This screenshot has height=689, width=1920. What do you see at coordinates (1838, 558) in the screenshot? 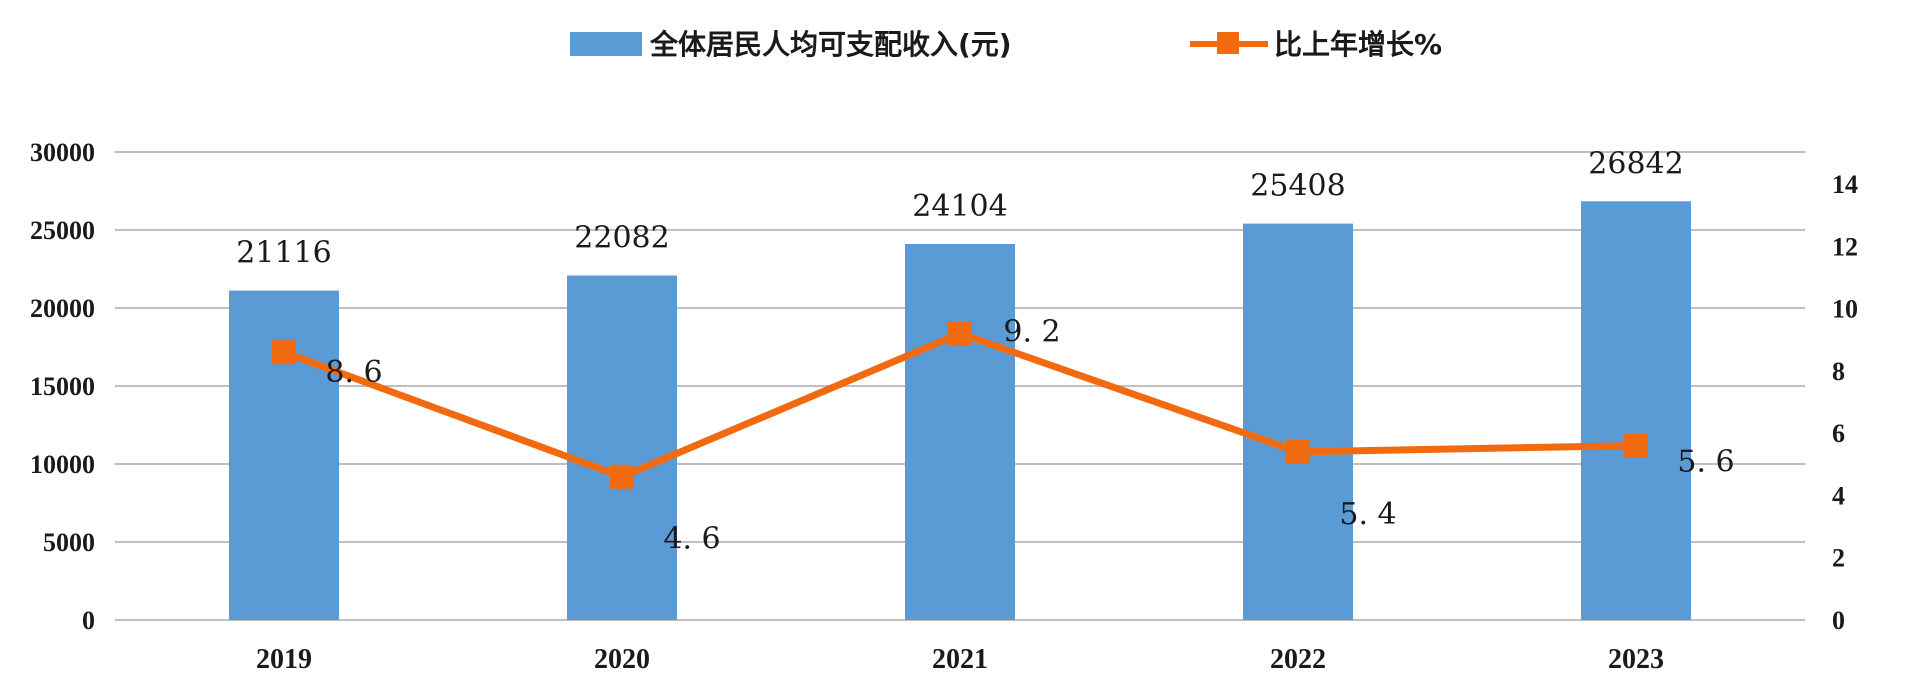
I see `y-right-tick-label: 2` at bounding box center [1838, 558].